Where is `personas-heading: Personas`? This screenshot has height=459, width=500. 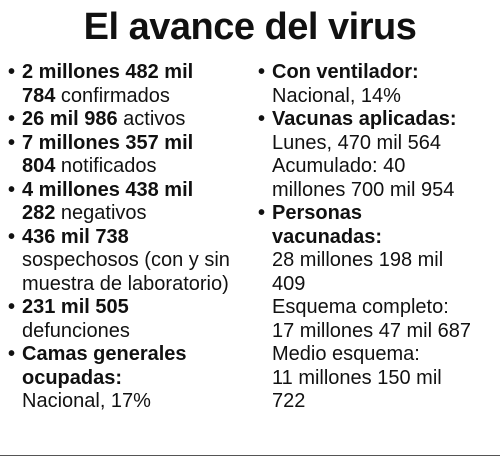
personas-heading: Personas is located at coordinates (317, 213).